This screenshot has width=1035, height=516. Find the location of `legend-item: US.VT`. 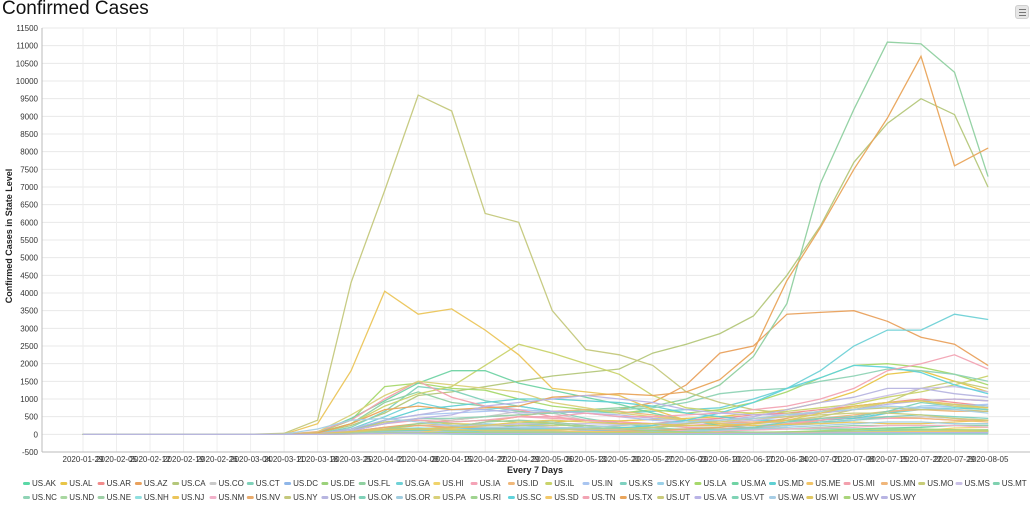

legend-item: US.VT is located at coordinates (748, 497).